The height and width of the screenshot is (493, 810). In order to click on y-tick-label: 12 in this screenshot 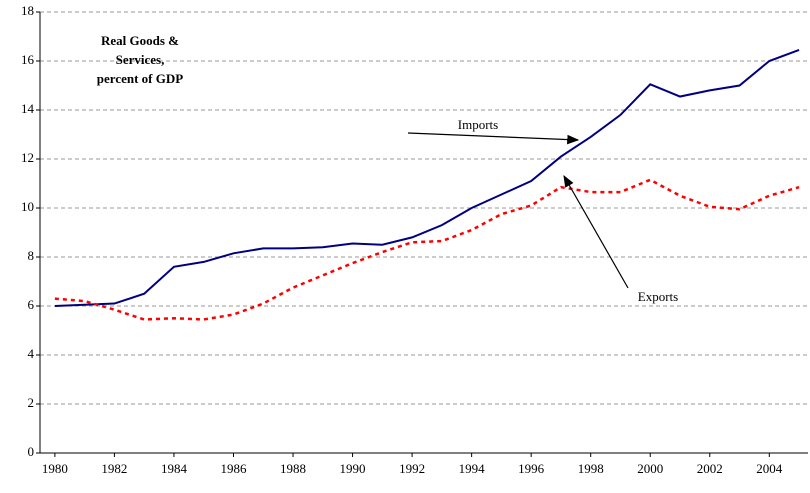, I will do `click(27, 157)`.